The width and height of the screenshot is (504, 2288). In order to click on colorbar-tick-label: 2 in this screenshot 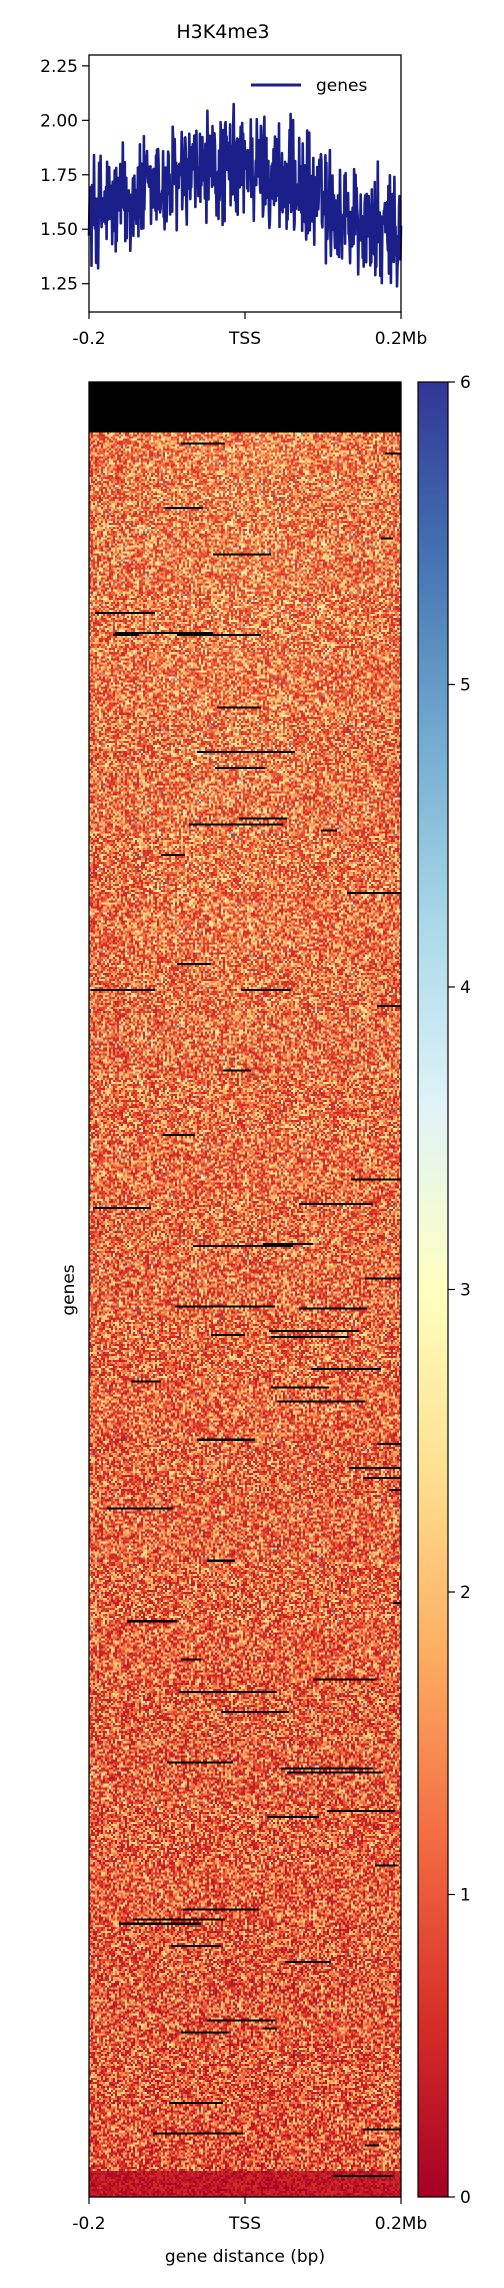, I will do `click(465, 1593)`.